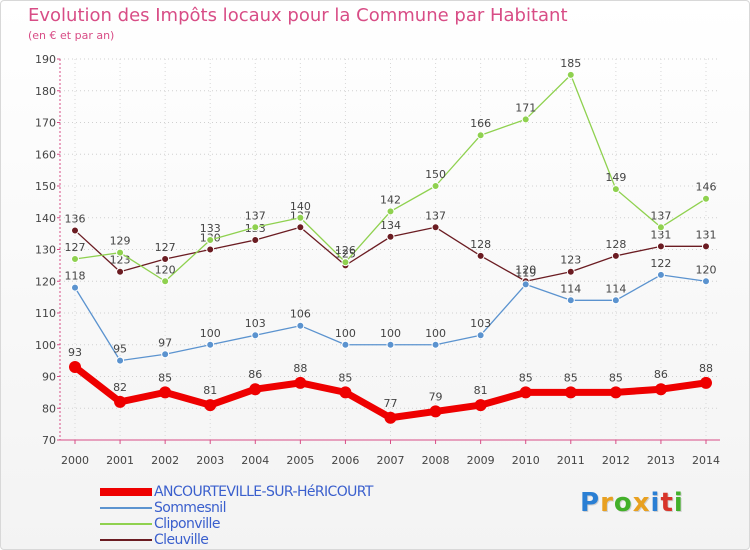 This screenshot has width=750, height=550. What do you see at coordinates (436, 396) in the screenshot?
I see `data-label: 79` at bounding box center [436, 396].